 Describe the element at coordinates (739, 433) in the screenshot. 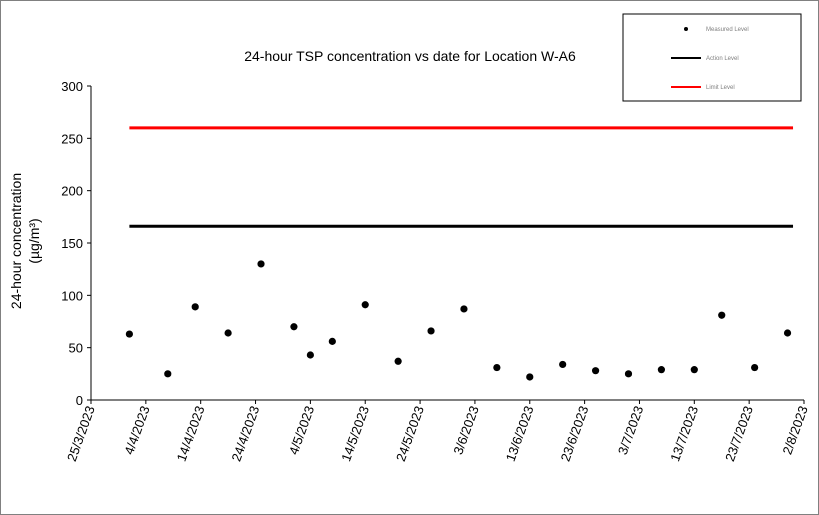

I see `x-tick-label: 23/7/2023` at that location.